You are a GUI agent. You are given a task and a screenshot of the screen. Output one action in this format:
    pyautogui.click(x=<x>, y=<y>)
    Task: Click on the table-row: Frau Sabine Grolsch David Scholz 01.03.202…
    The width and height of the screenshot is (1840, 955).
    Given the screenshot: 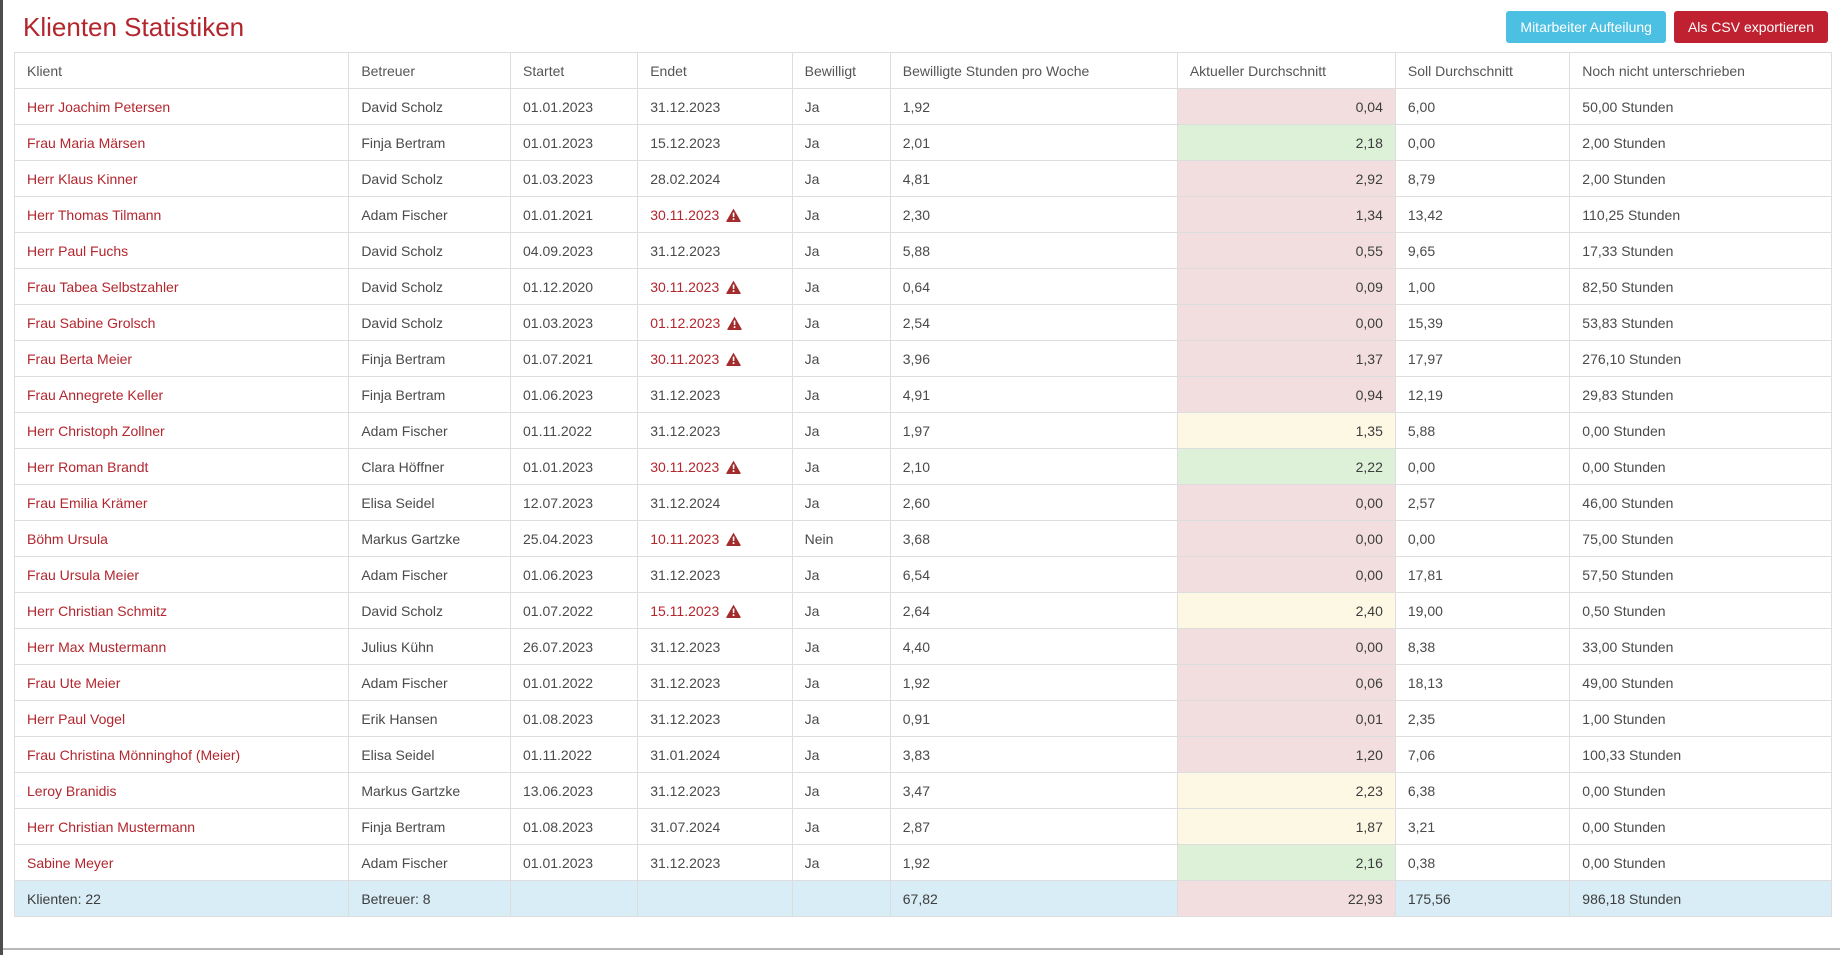 What is the action you would take?
    pyautogui.click(x=922, y=322)
    